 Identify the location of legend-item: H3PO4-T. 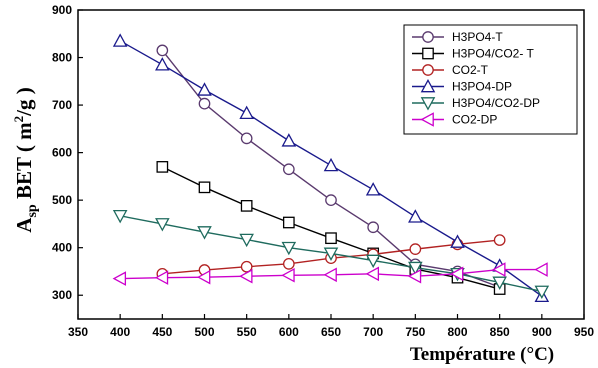
(457, 37).